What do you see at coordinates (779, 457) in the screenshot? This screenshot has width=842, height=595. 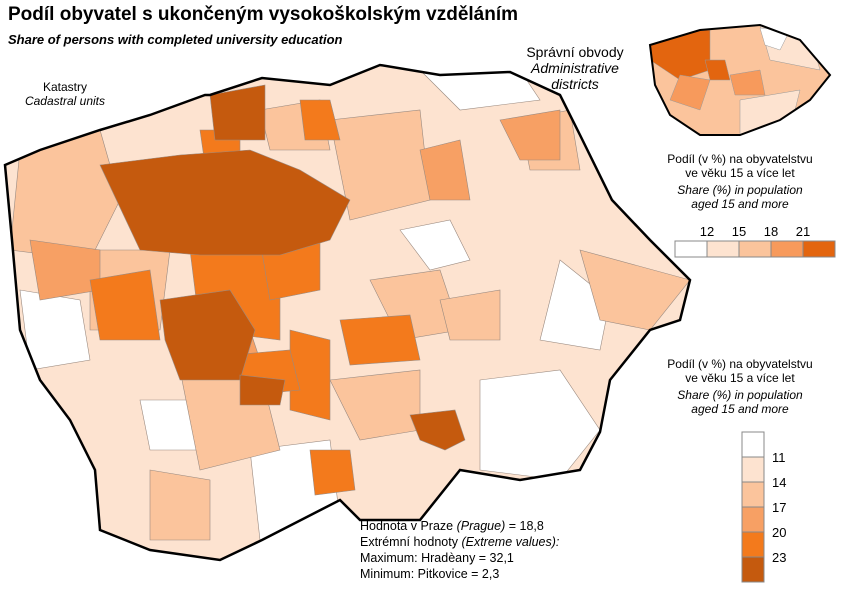 I see `legend-break-label: 11` at bounding box center [779, 457].